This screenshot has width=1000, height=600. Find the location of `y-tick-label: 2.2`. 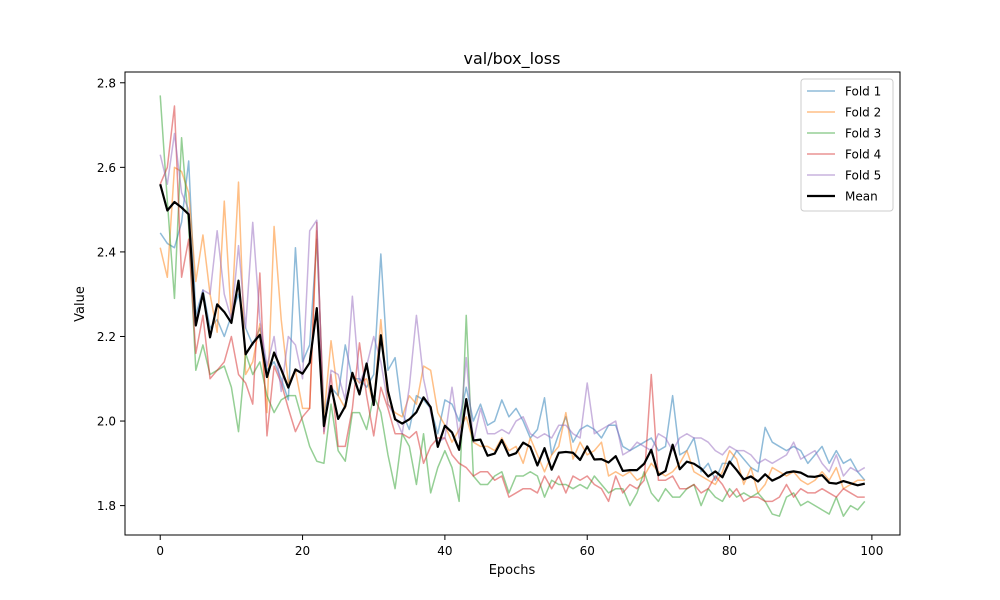

y-tick-label: 2.2 is located at coordinates (106, 337).